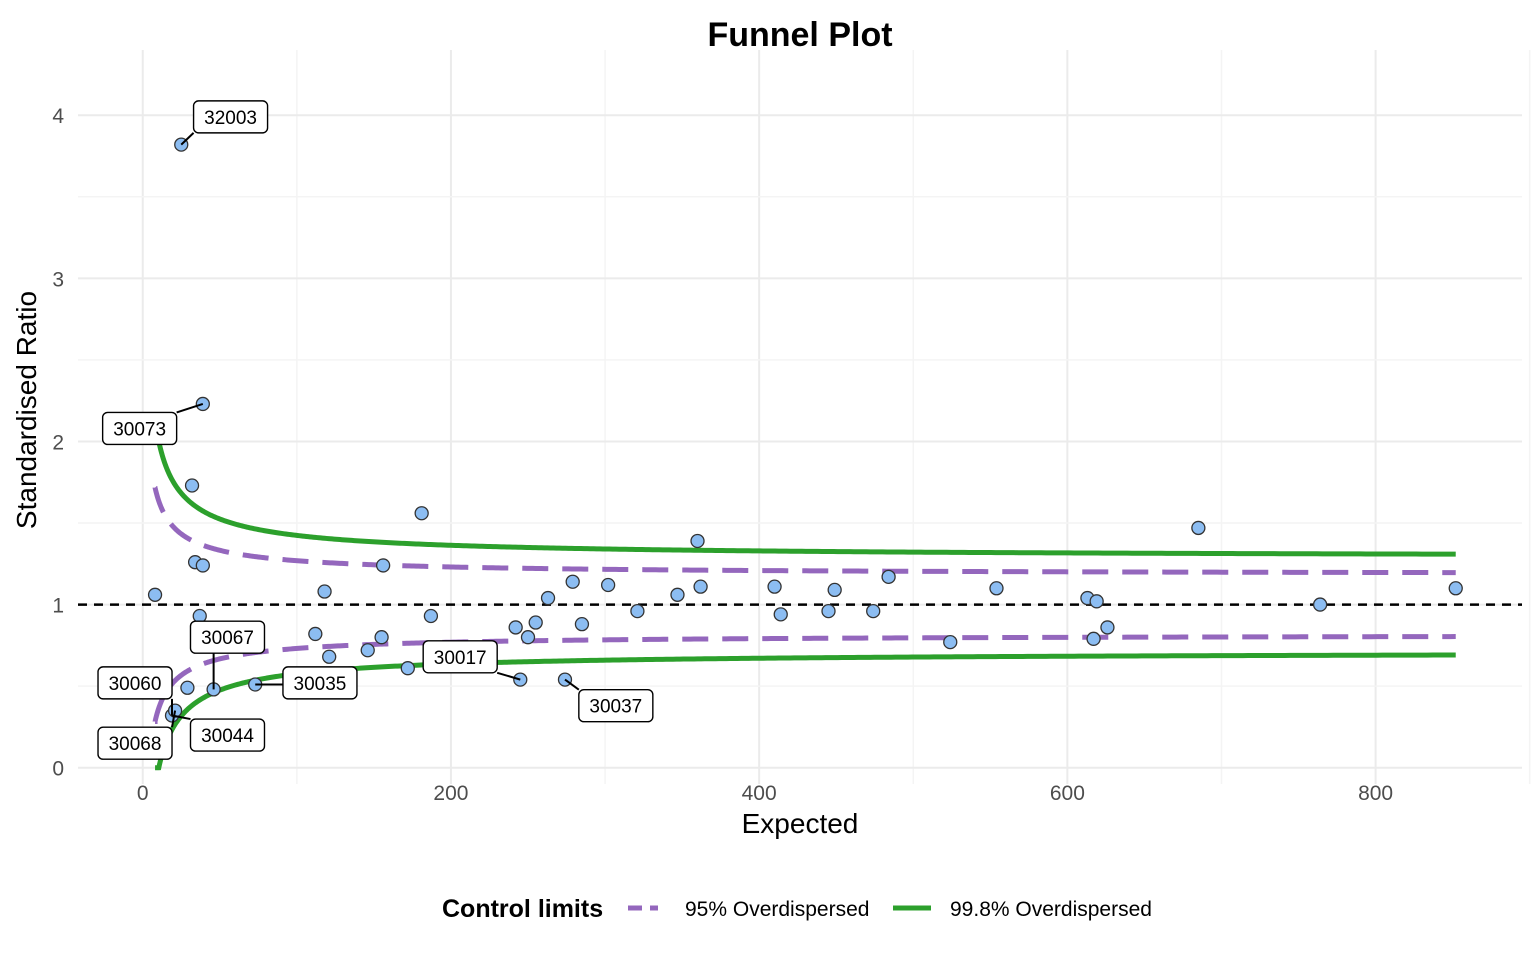 Image resolution: width=1536 pixels, height=960 pixels. I want to click on point-label-text: 30037, so click(615, 707).